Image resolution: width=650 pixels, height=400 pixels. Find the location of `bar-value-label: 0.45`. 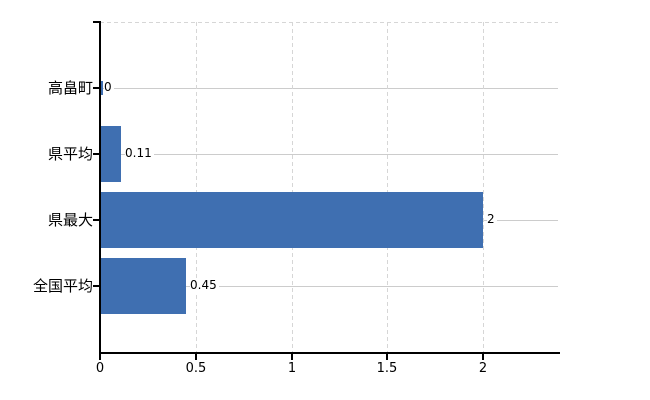

bar-value-label: 0.45 is located at coordinates (204, 285).